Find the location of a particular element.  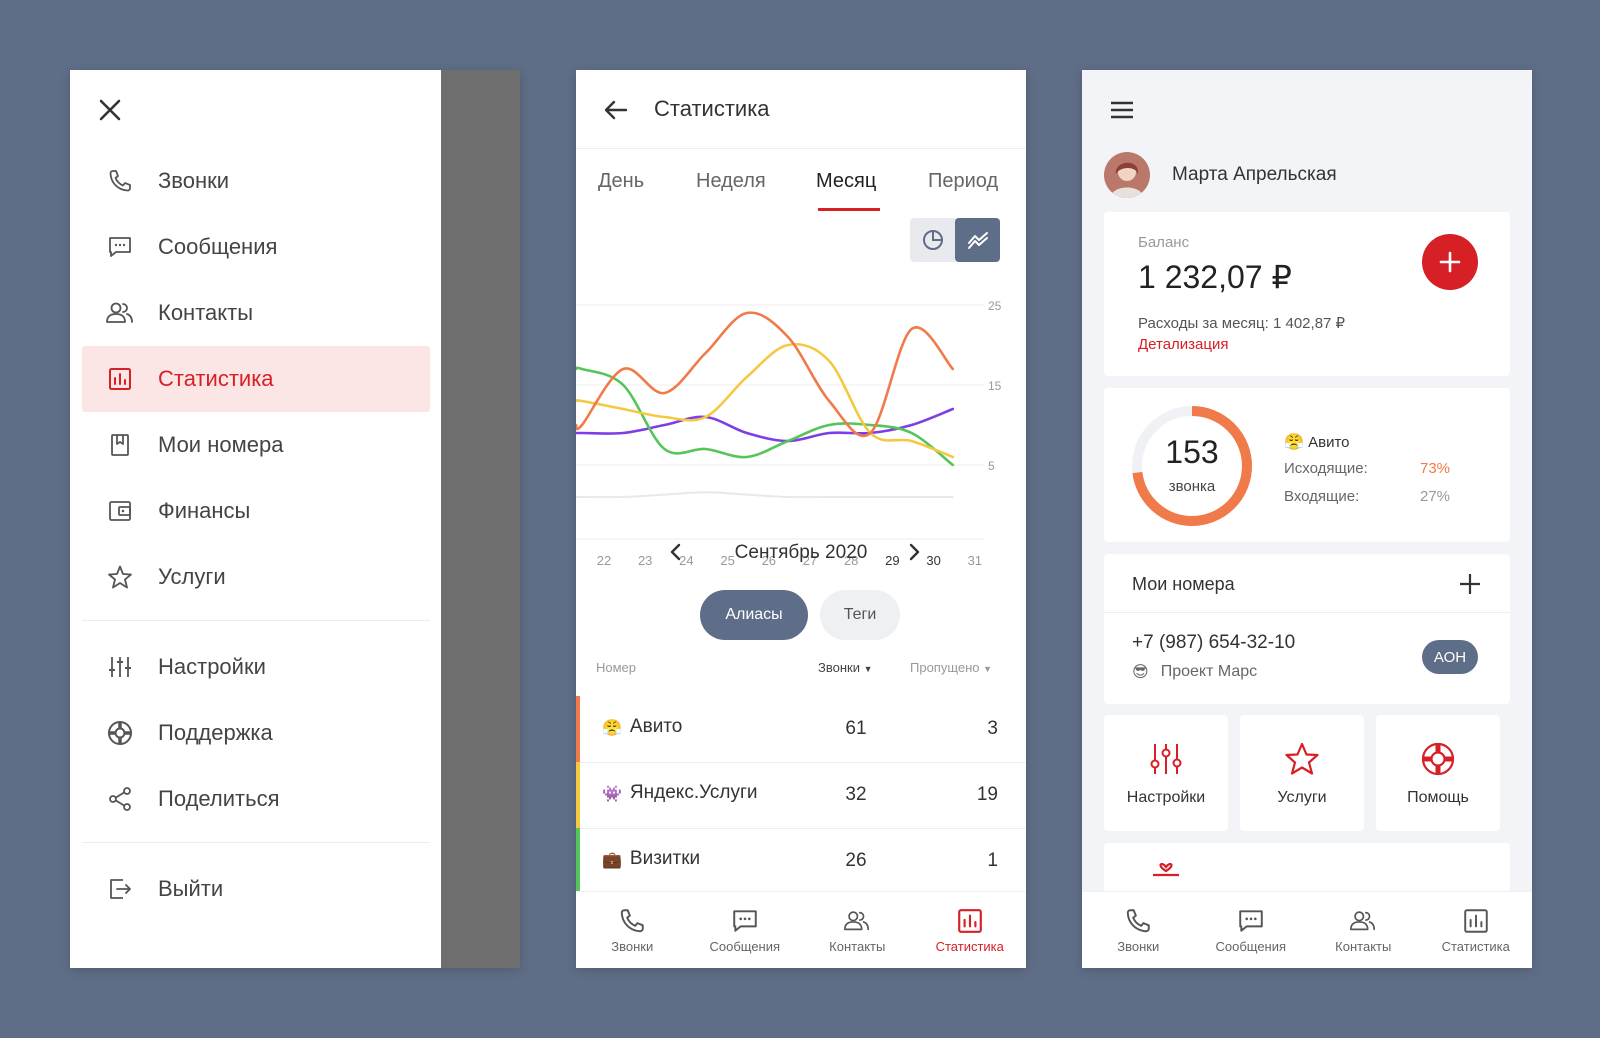

emoji-icon: 💼 is located at coordinates (612, 859).